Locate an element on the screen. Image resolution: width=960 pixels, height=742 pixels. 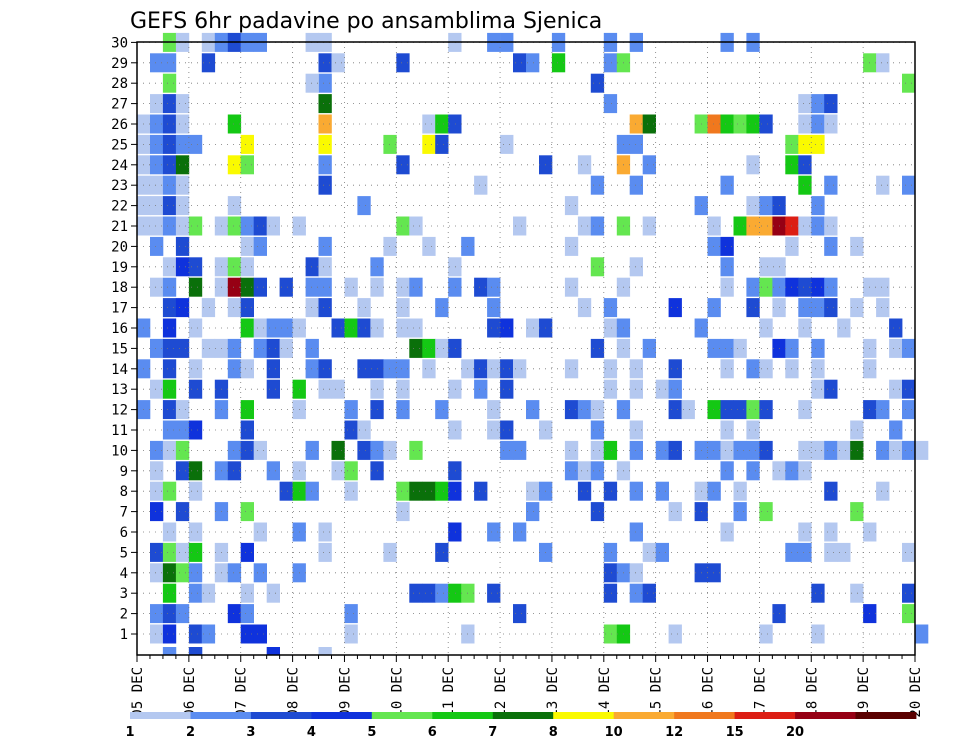
legend-label: 5 is located at coordinates (371, 732).